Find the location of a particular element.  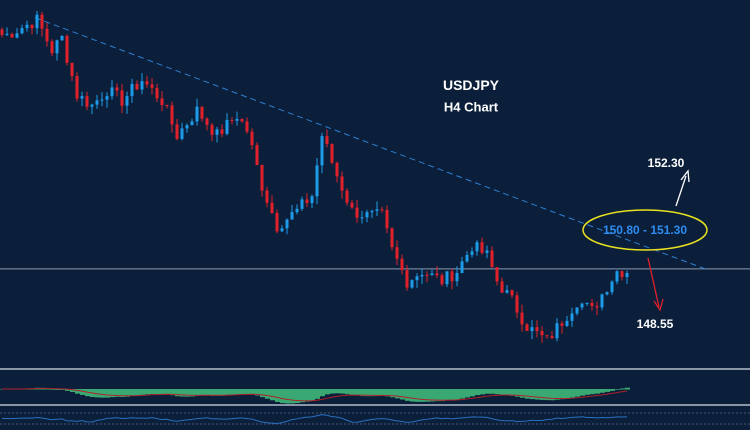

down-arrow-icon is located at coordinates (653, 282).